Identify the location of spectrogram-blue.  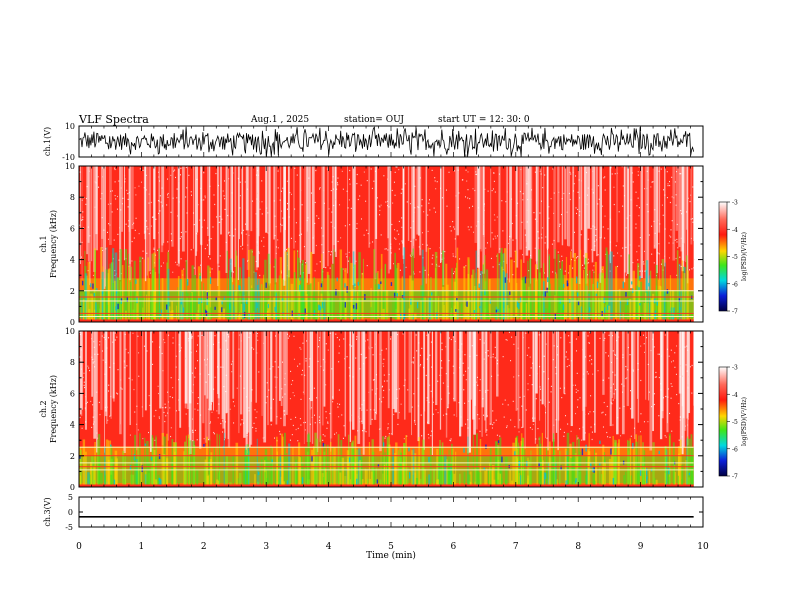
(479, 285).